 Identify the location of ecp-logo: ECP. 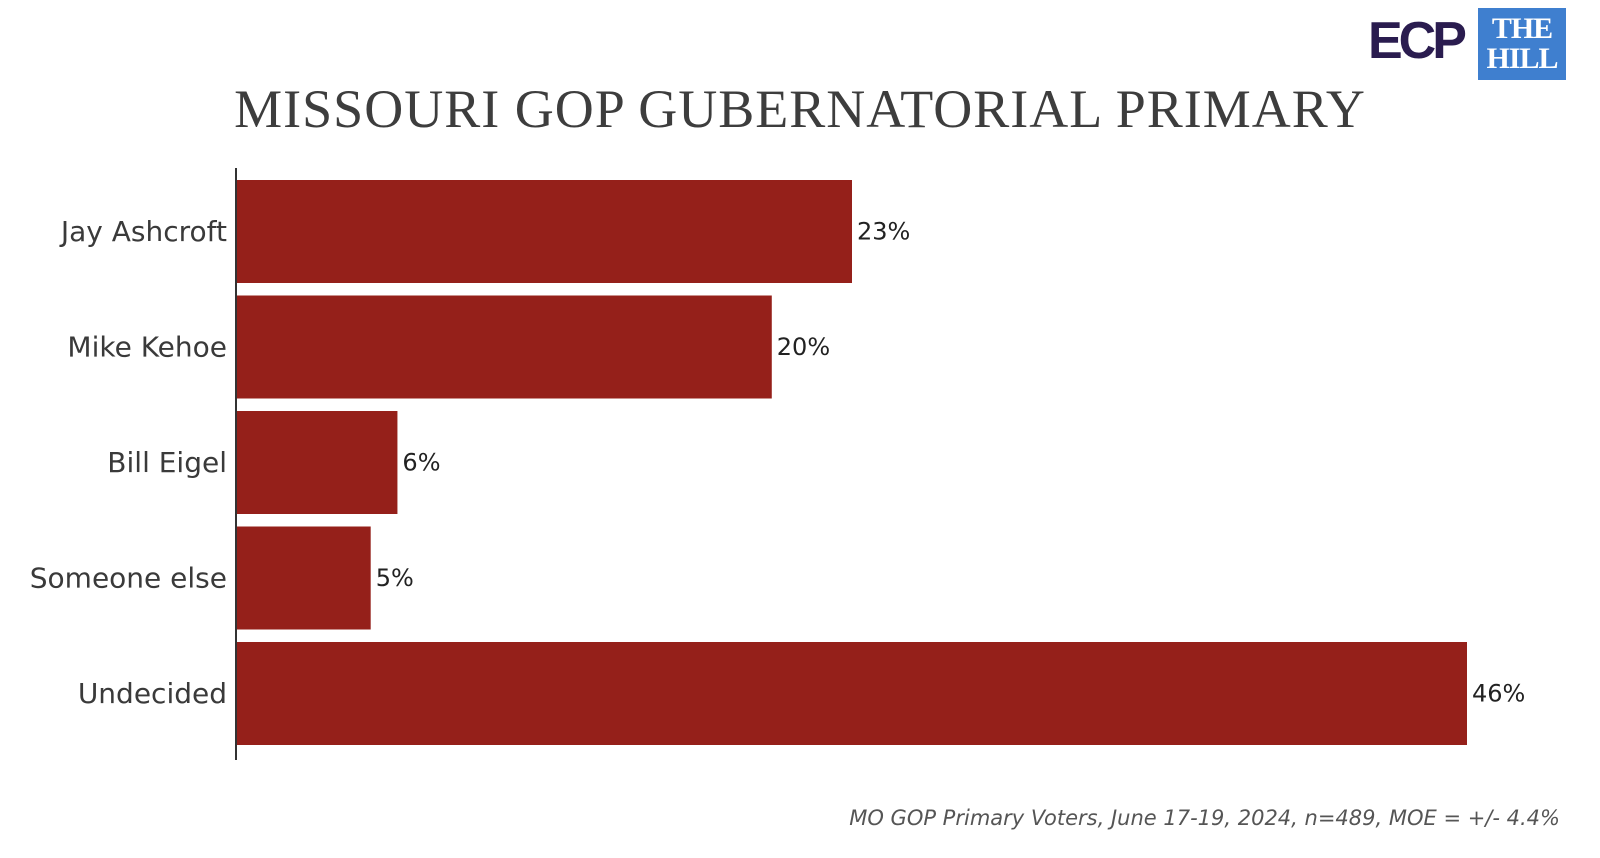
(1417, 41).